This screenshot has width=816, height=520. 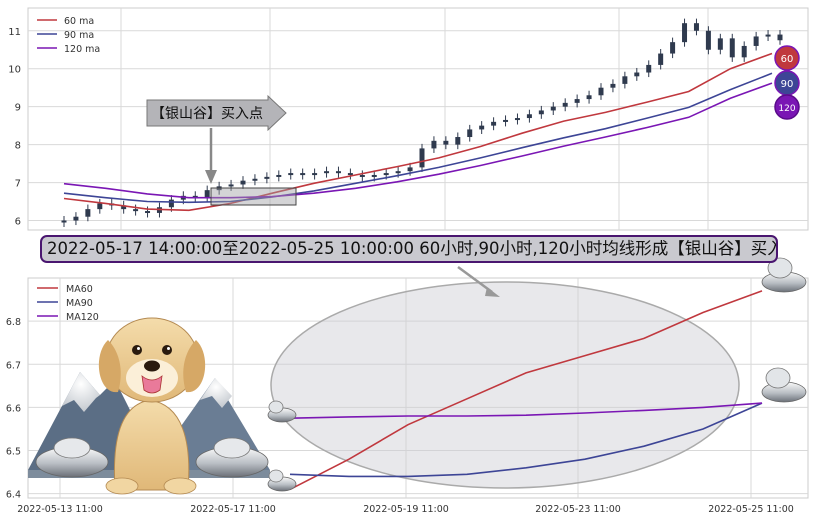 I want to click on bottom-x-tick-label: 2022-05-23 11:00, so click(x=578, y=509).